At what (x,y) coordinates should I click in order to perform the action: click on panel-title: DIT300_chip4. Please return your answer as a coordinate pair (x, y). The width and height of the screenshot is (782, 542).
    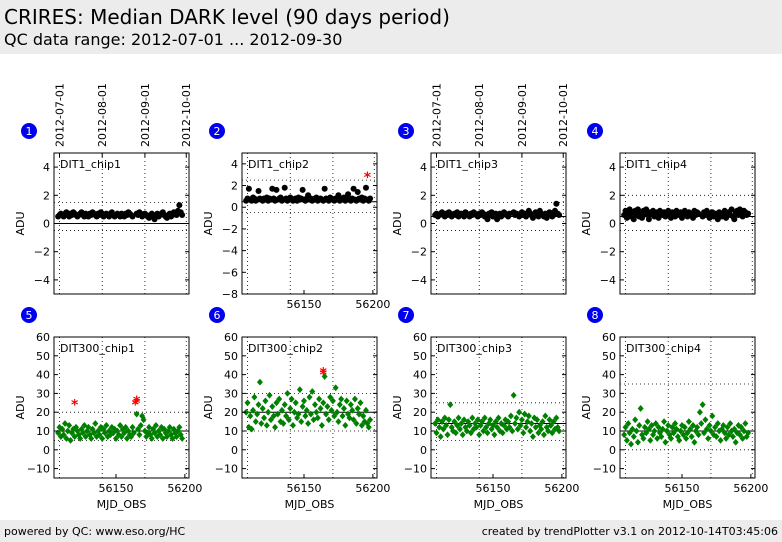
    Looking at the image, I should click on (663, 348).